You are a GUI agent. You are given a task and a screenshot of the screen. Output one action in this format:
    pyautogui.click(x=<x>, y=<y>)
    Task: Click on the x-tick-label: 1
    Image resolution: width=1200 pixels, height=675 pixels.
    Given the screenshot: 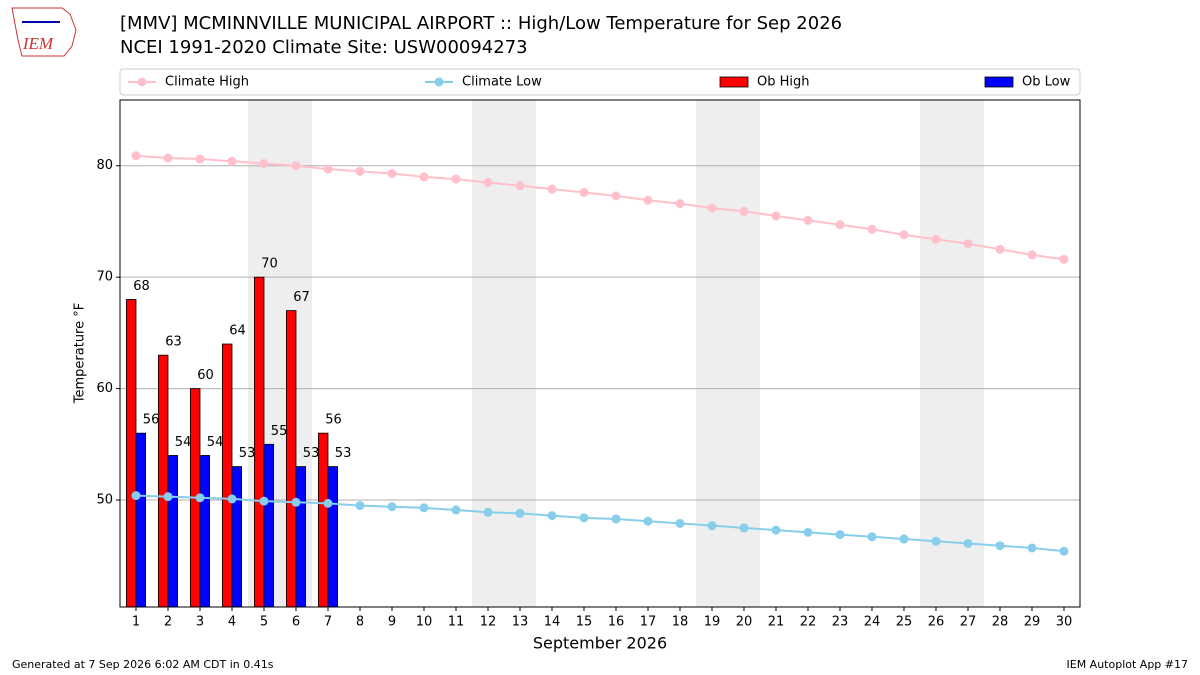 What is the action you would take?
    pyautogui.click(x=136, y=622)
    